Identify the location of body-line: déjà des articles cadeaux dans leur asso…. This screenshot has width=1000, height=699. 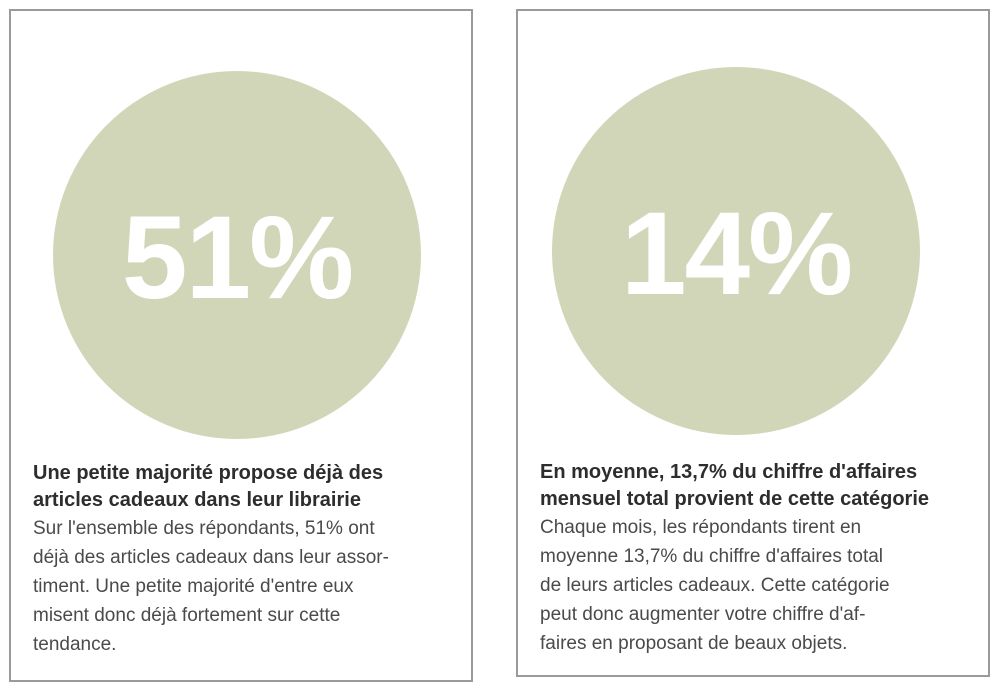
(211, 557).